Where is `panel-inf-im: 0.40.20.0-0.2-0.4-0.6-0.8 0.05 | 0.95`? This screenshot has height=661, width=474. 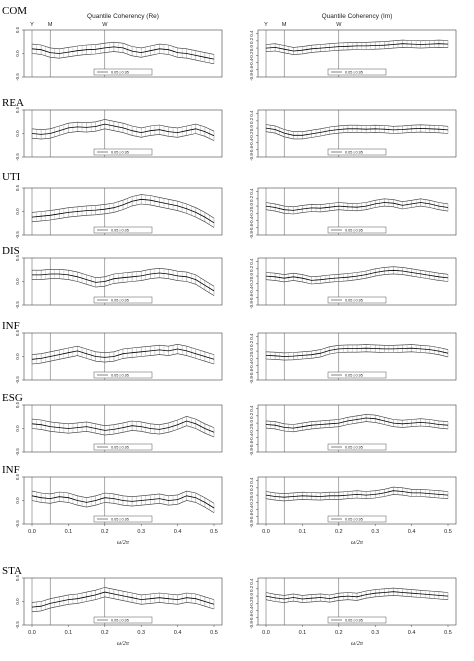 panel-inf-im: 0.40.20.0-0.2-0.4-0.6-0.8 0.05 | 0.95 is located at coordinates (353, 358).